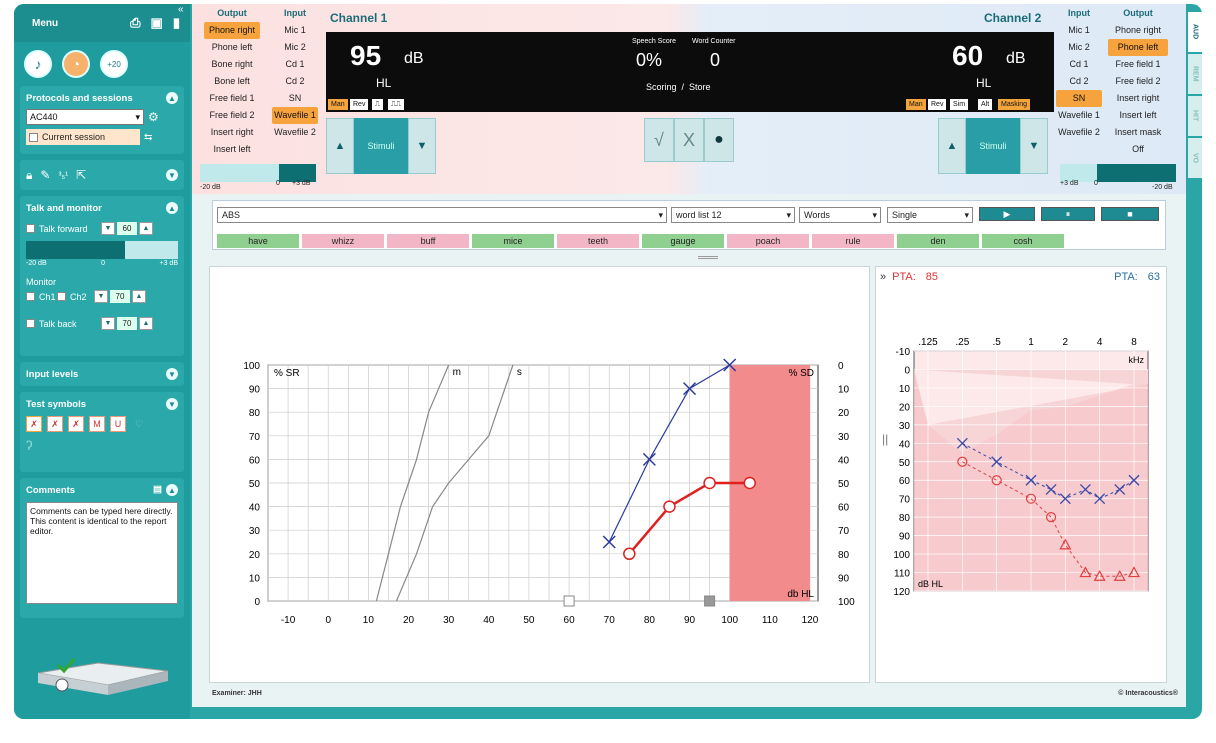 Image resolution: width=1216 pixels, height=743 pixels. I want to click on ch1-level-down-button: ▼, so click(422, 146).